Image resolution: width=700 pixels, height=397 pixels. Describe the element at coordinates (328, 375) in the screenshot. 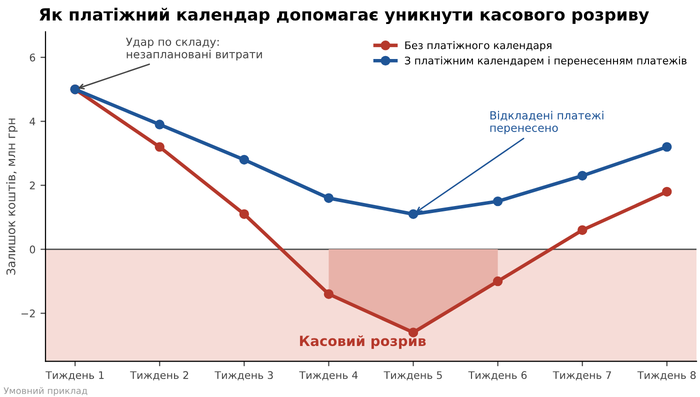

I see `x-tick-label: Тиждень 4` at that location.